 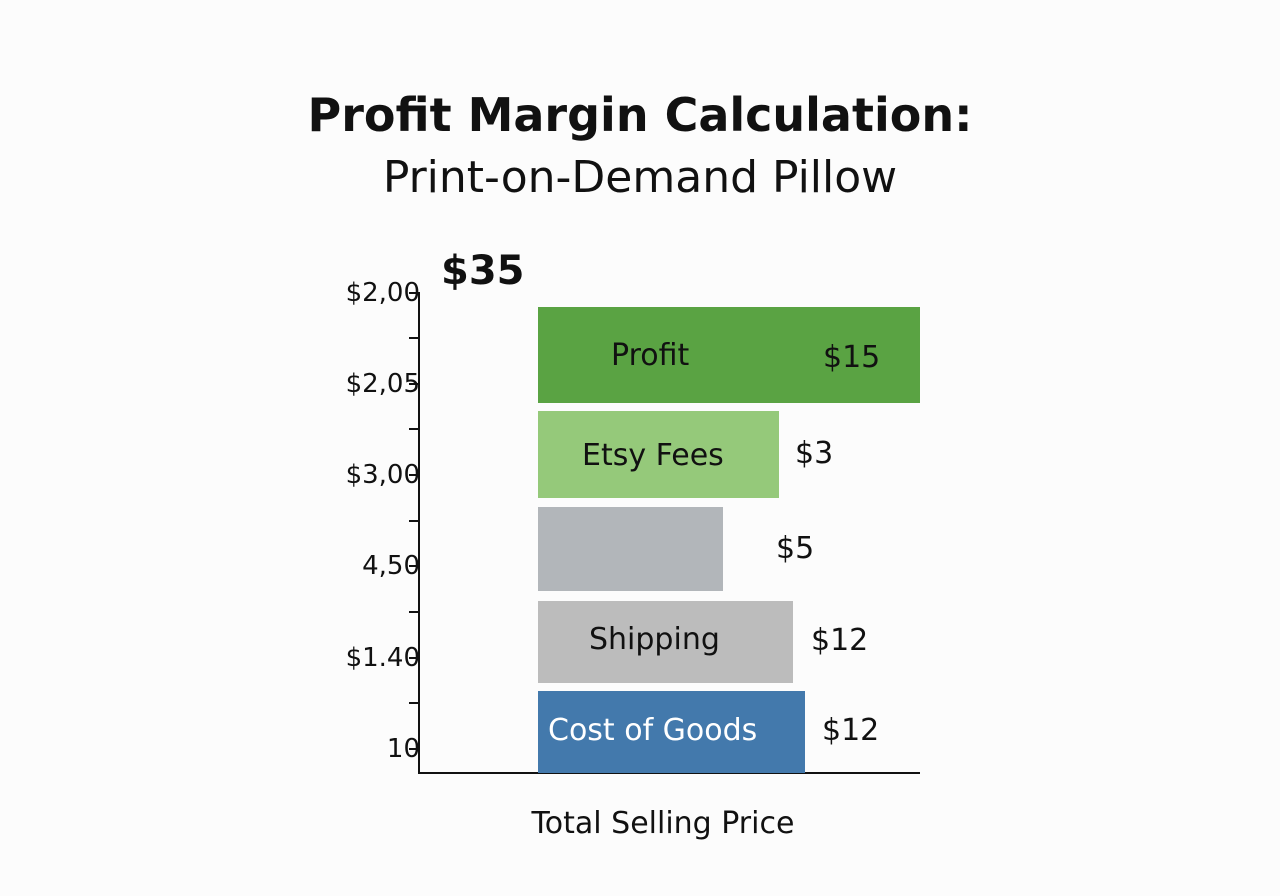 What do you see at coordinates (669, 773) in the screenshot?
I see `x-axis` at bounding box center [669, 773].